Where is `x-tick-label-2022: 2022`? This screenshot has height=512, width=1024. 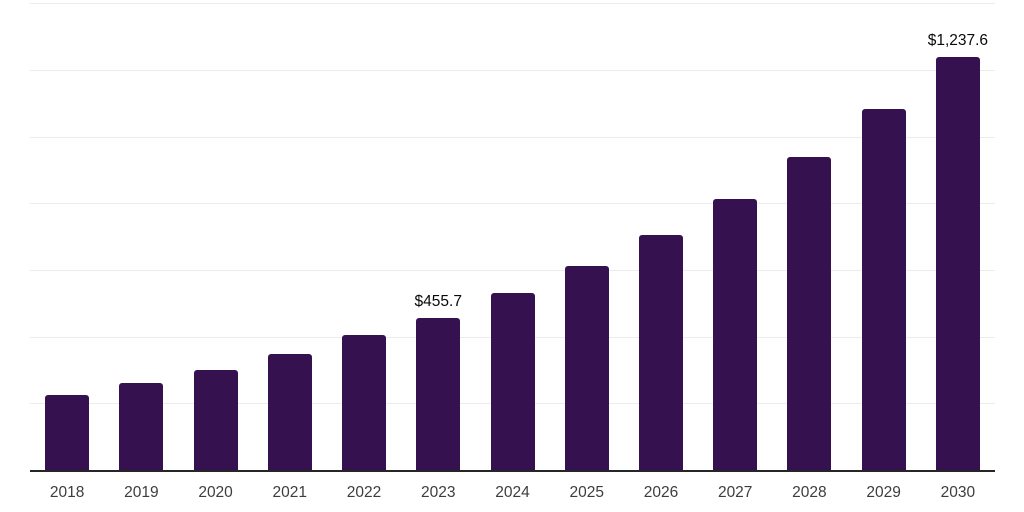 x-tick-label-2022: 2022 is located at coordinates (364, 492).